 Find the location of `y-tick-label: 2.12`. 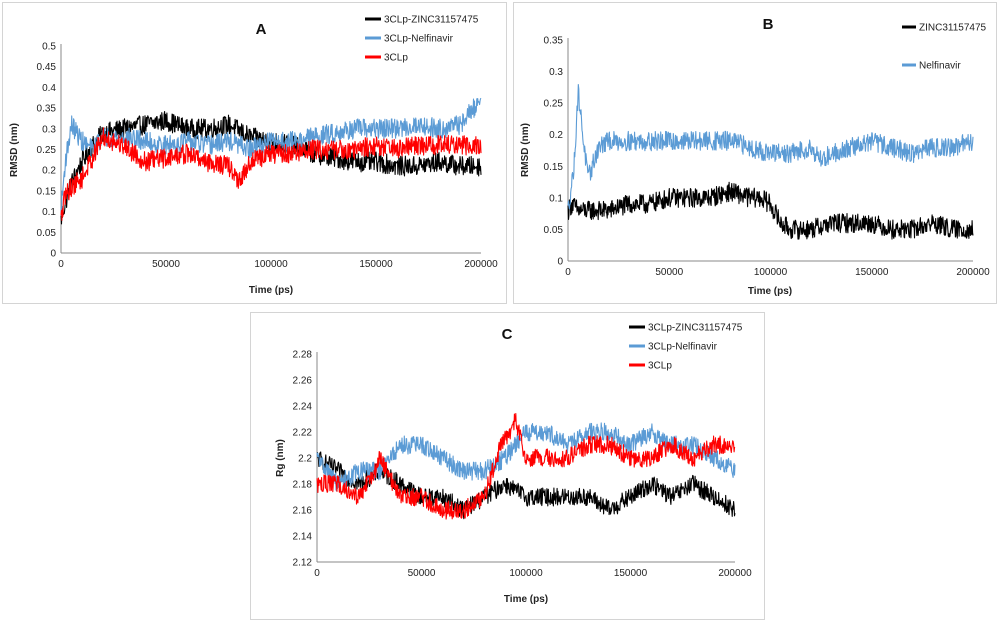

y-tick-label: 2.12 is located at coordinates (303, 563).